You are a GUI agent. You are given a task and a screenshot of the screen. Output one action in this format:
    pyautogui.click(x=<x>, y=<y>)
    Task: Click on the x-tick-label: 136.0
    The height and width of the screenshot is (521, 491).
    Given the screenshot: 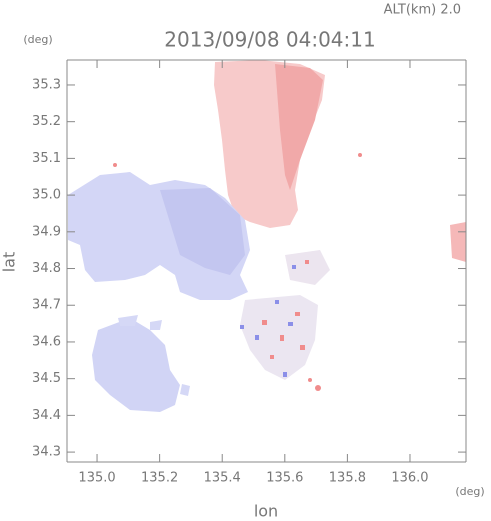 What is the action you would take?
    pyautogui.click(x=409, y=478)
    